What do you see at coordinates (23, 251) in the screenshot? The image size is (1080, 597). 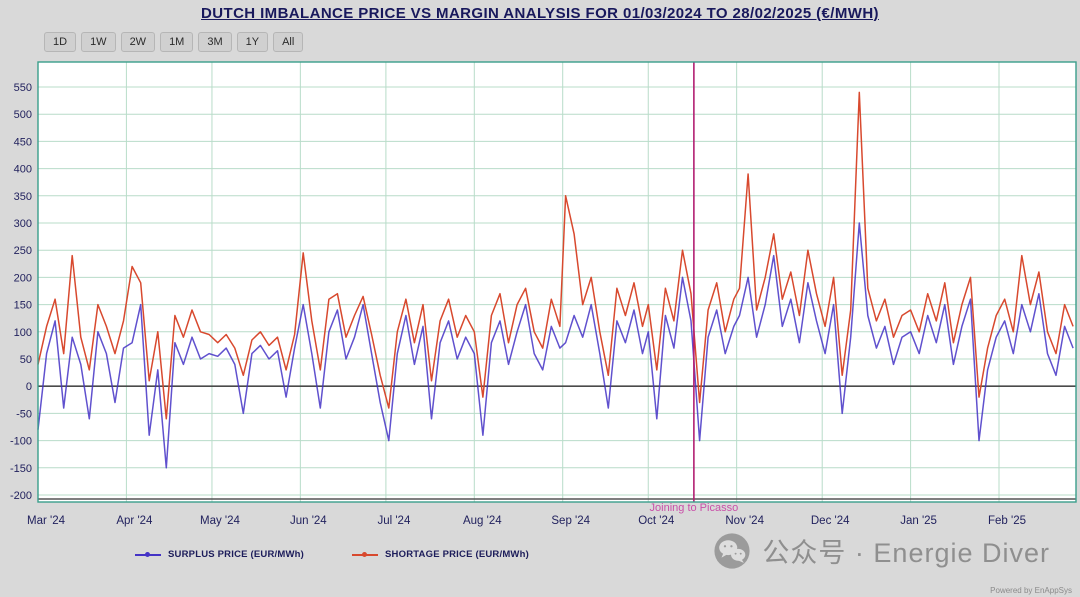 I see `svg-text: 250` at bounding box center [23, 251].